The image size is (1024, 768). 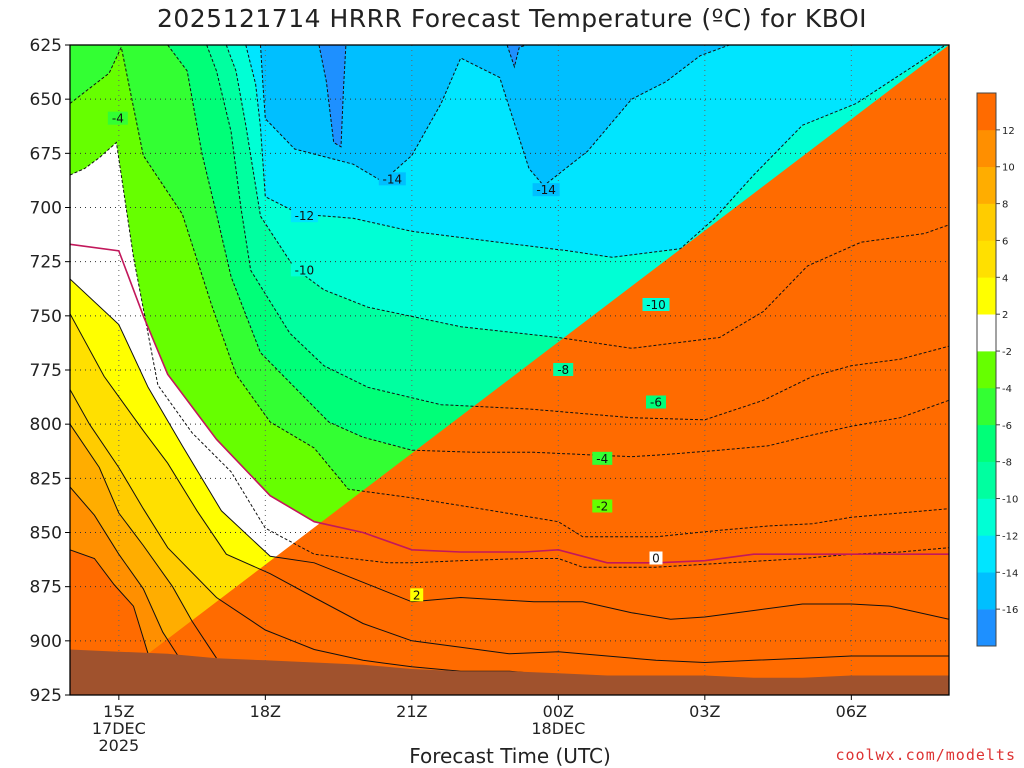 I want to click on watermark: coolwx.com/modelts, so click(x=925, y=755).